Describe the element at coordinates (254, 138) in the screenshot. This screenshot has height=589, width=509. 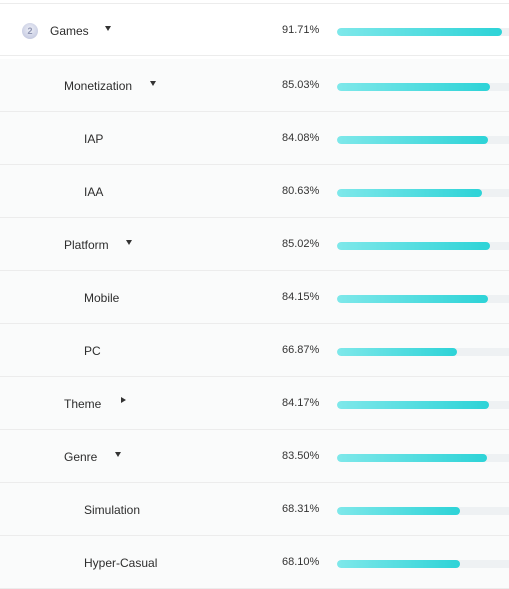
I see `tree-row-iap: IAP 84.08%` at that location.